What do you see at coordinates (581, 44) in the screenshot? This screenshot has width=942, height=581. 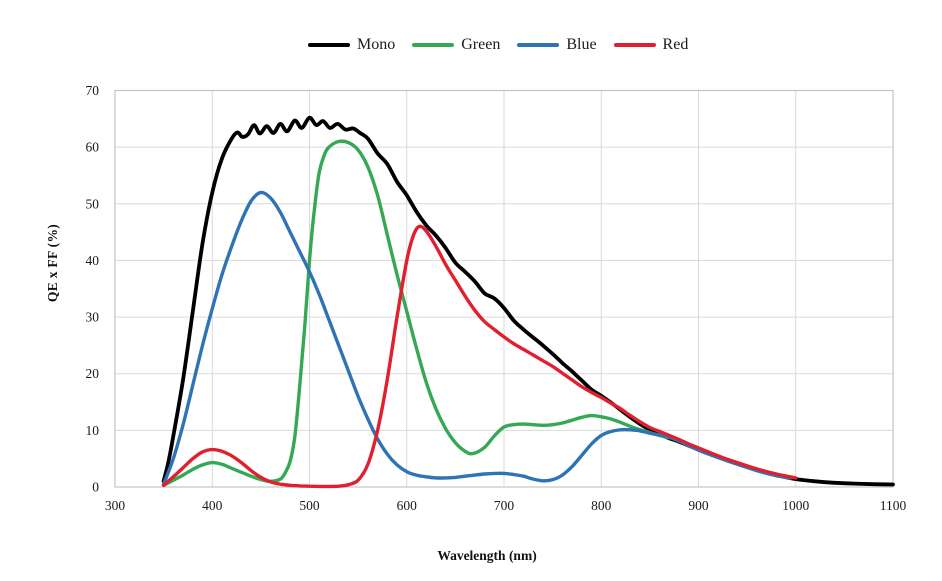 I see `legend-label-blue: Blue` at bounding box center [581, 44].